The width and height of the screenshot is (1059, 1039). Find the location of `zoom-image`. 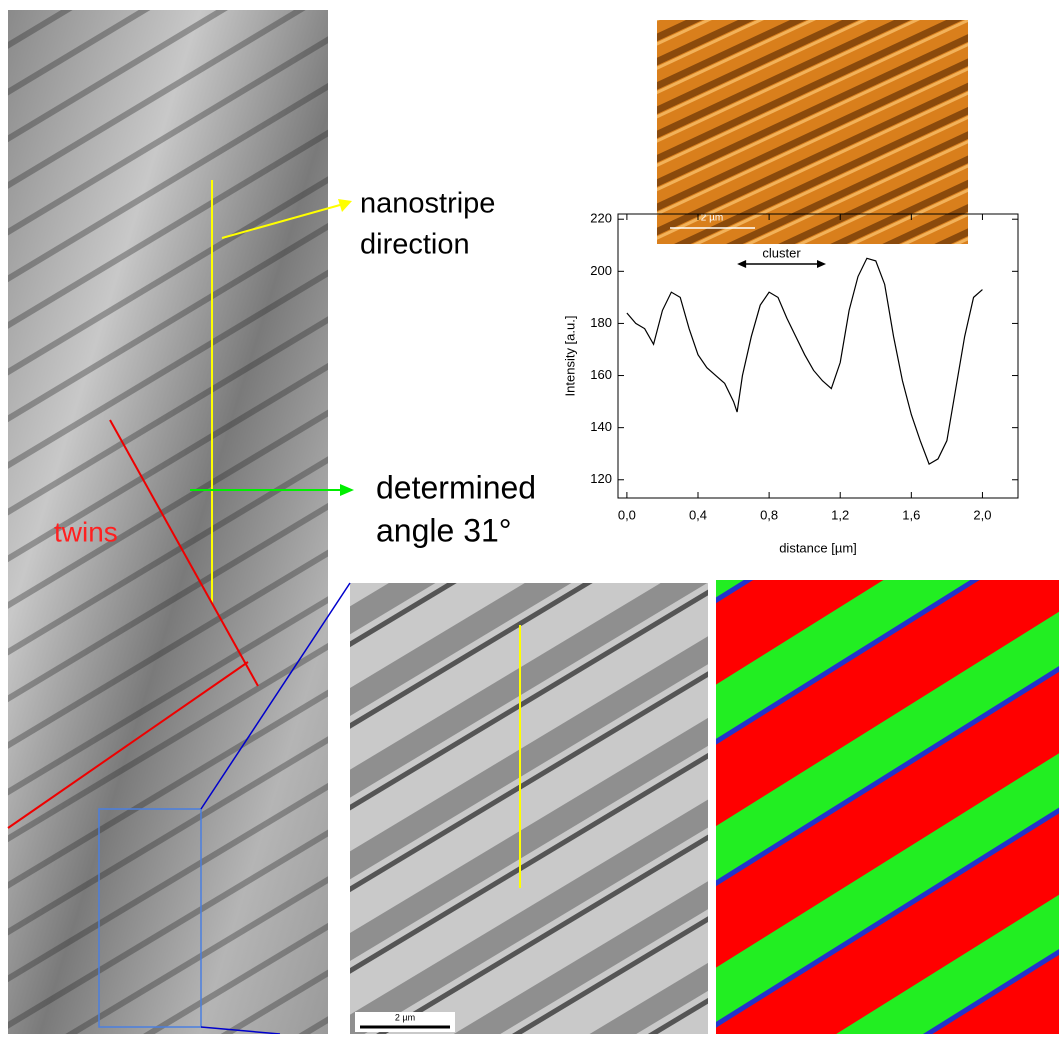

zoom-image is located at coordinates (529, 808).